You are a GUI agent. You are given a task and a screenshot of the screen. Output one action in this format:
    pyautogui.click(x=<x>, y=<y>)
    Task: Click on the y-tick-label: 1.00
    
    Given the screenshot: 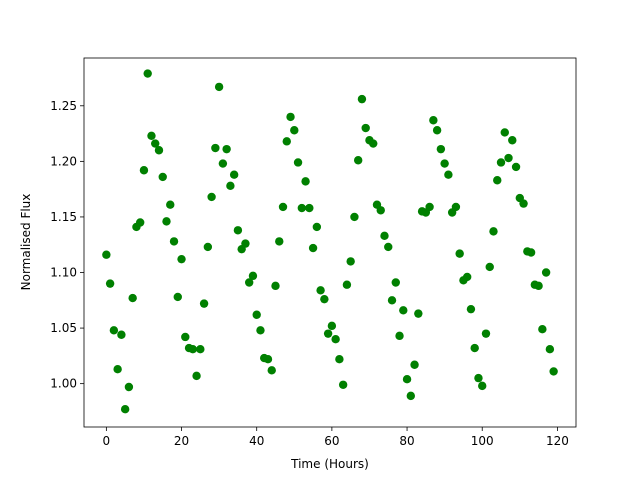 What is the action you would take?
    pyautogui.click(x=63, y=384)
    